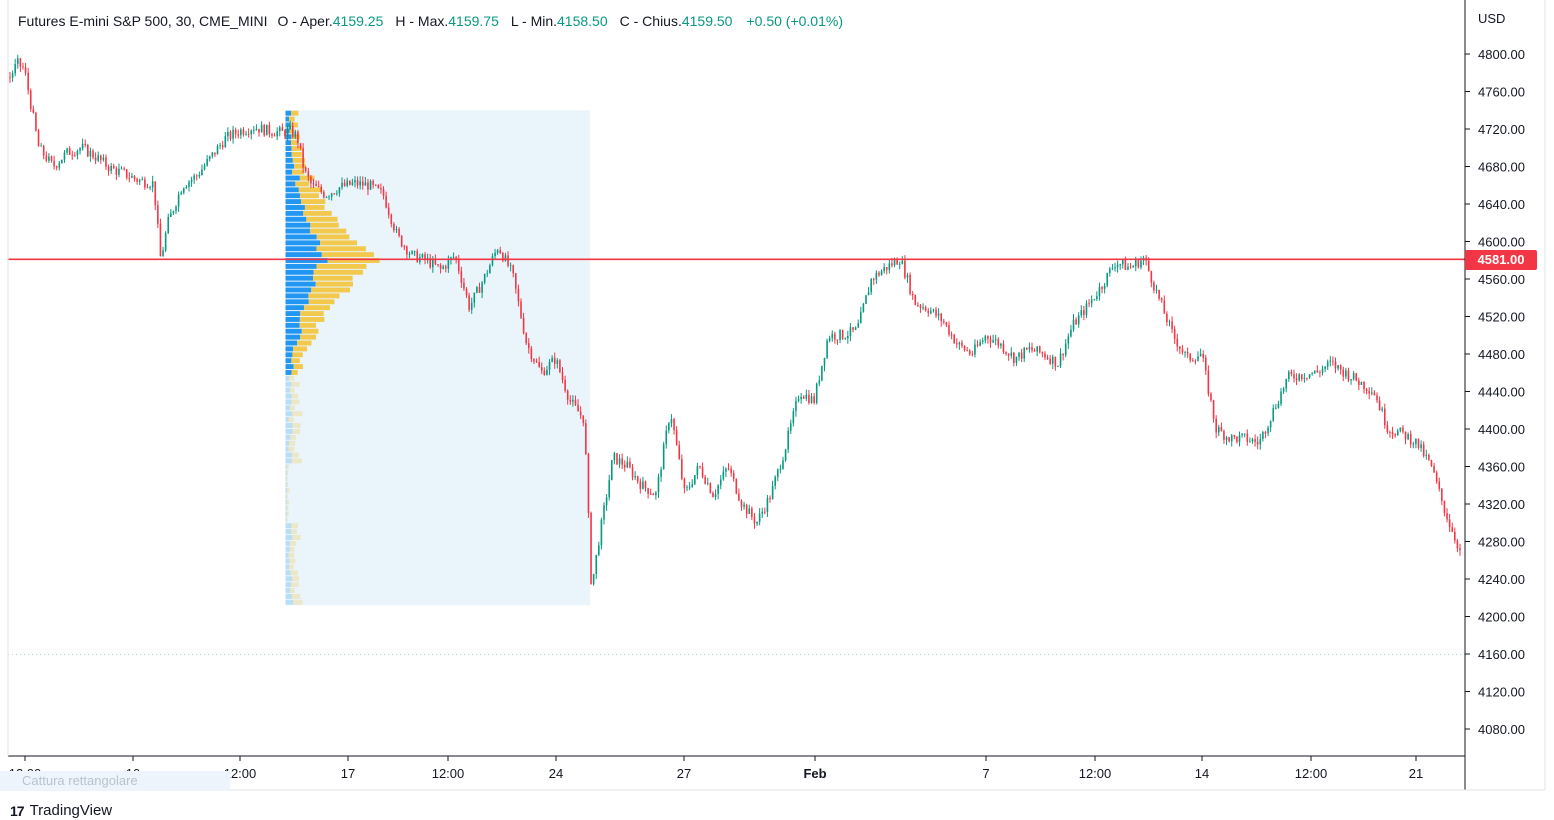  Describe the element at coordinates (1492, 18) in the screenshot. I see `currency-label: USD` at that location.